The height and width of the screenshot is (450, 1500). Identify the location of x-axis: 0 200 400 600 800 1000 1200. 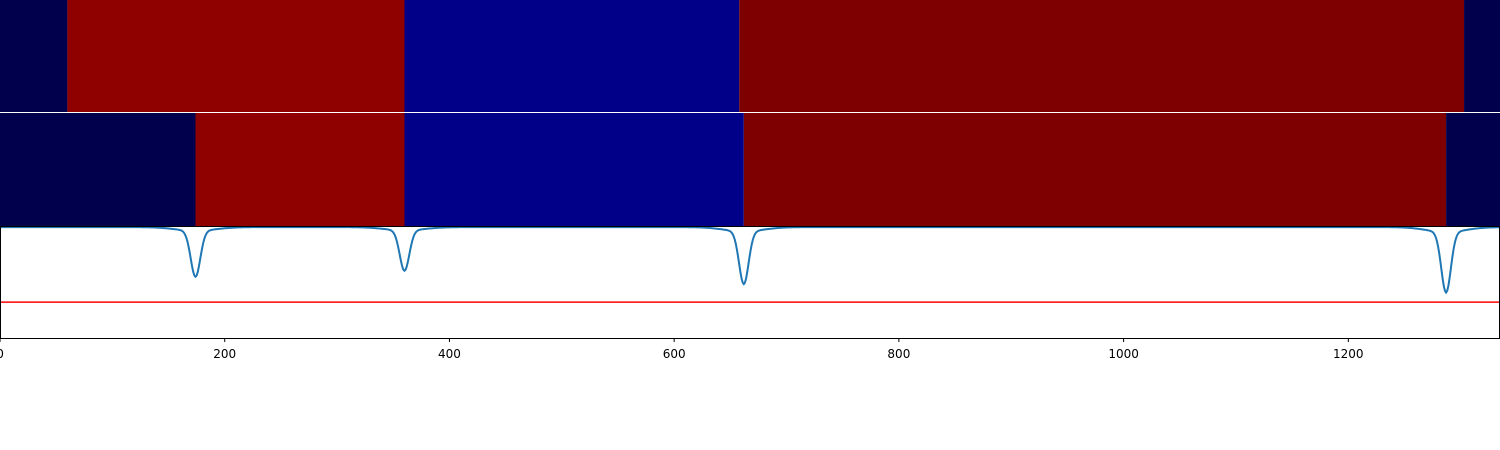
(682, 349).